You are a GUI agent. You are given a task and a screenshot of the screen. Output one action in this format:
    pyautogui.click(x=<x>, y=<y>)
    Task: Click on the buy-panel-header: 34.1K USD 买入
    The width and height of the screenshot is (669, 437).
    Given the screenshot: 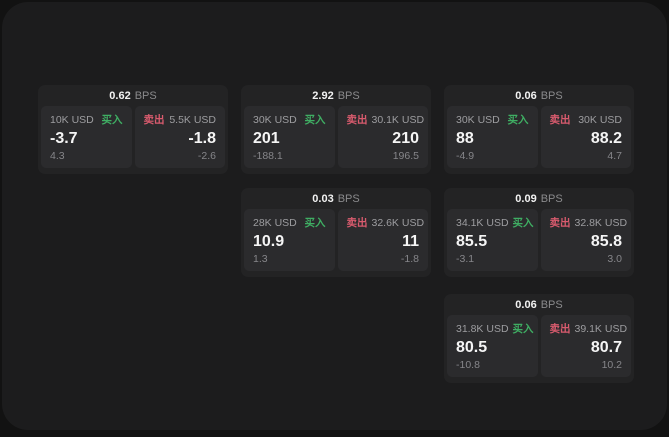 What is the action you would take?
    pyautogui.click(x=495, y=222)
    